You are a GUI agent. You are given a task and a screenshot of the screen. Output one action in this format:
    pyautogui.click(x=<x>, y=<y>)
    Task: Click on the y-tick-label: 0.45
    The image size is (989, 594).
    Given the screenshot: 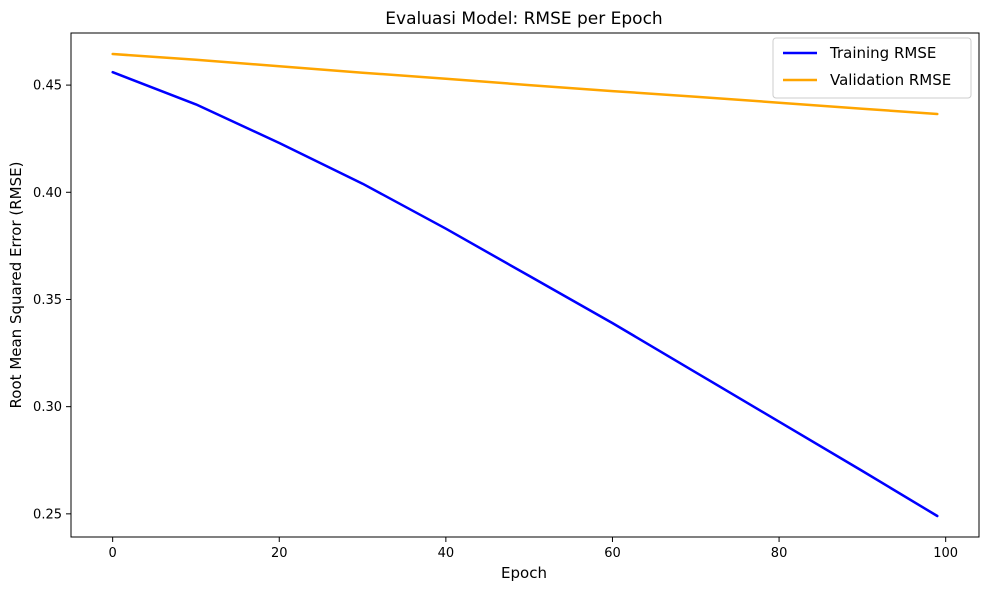 What is the action you would take?
    pyautogui.click(x=47, y=86)
    